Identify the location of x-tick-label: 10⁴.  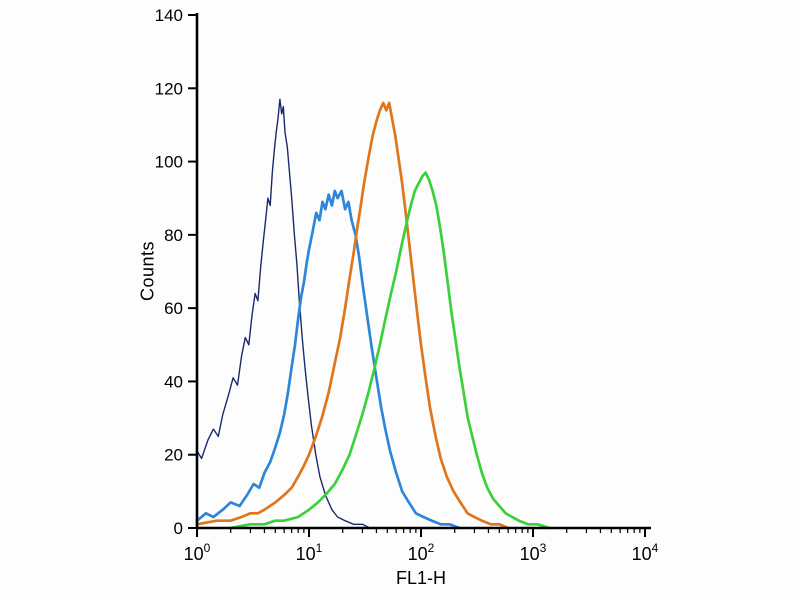
(645, 552).